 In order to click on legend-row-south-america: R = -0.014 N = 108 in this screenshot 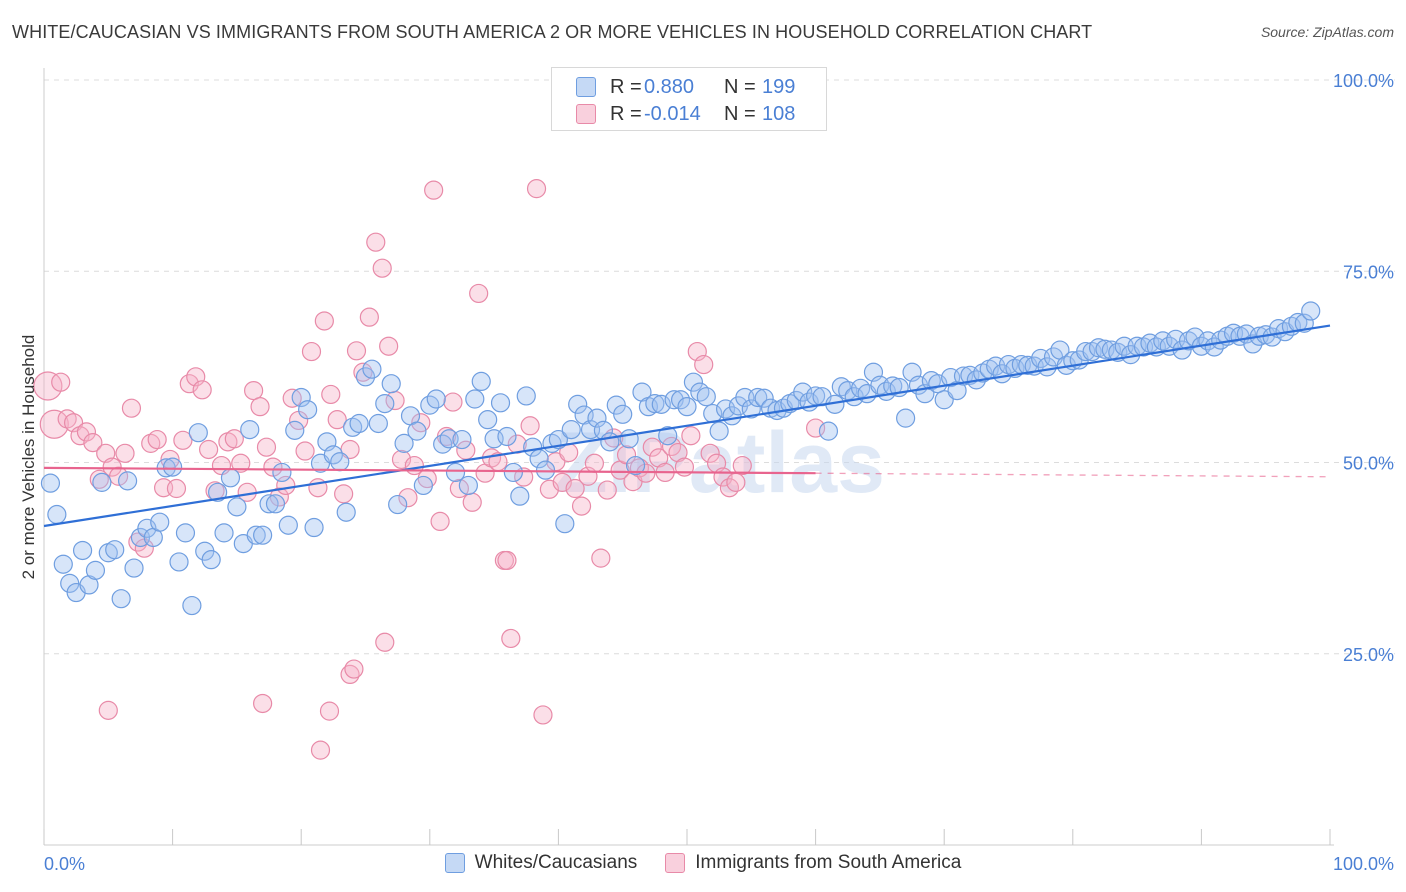, I will do `click(685, 114)`.